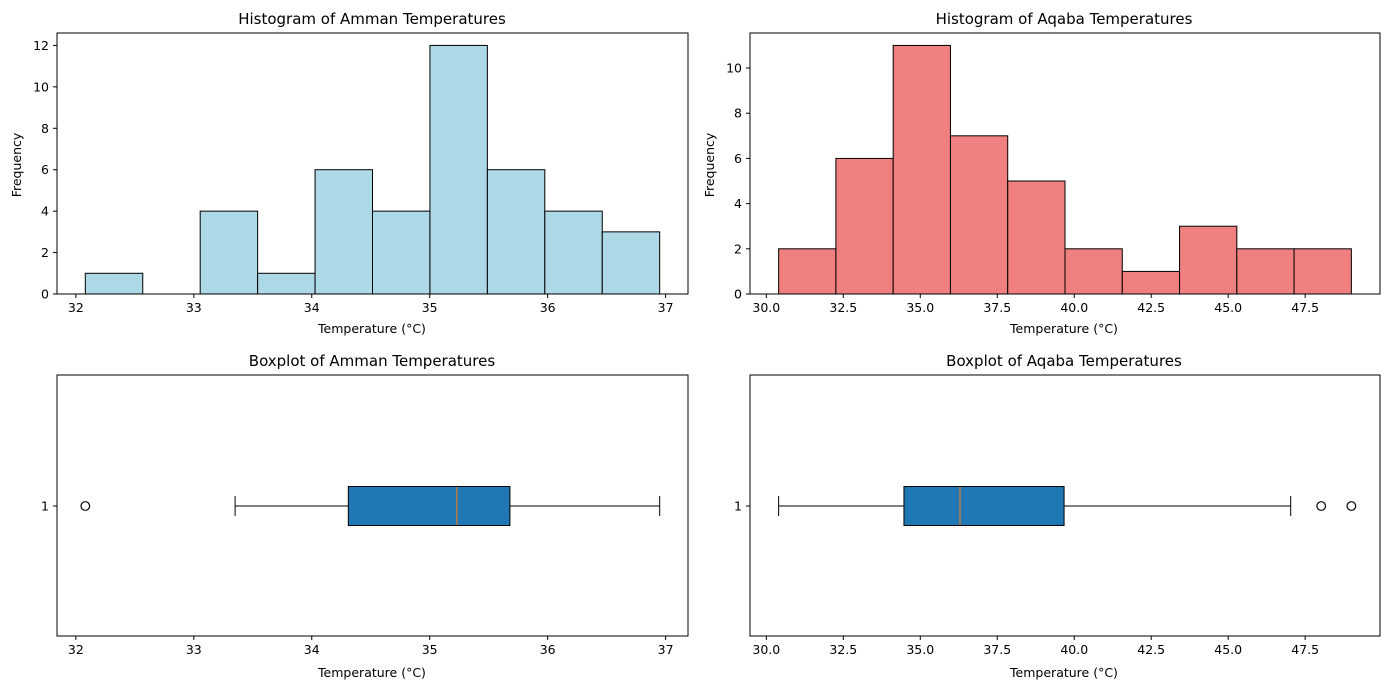 This screenshot has width=1389, height=690. I want to click on chart-title: Boxplot of Amman Temperatures, so click(372, 361).